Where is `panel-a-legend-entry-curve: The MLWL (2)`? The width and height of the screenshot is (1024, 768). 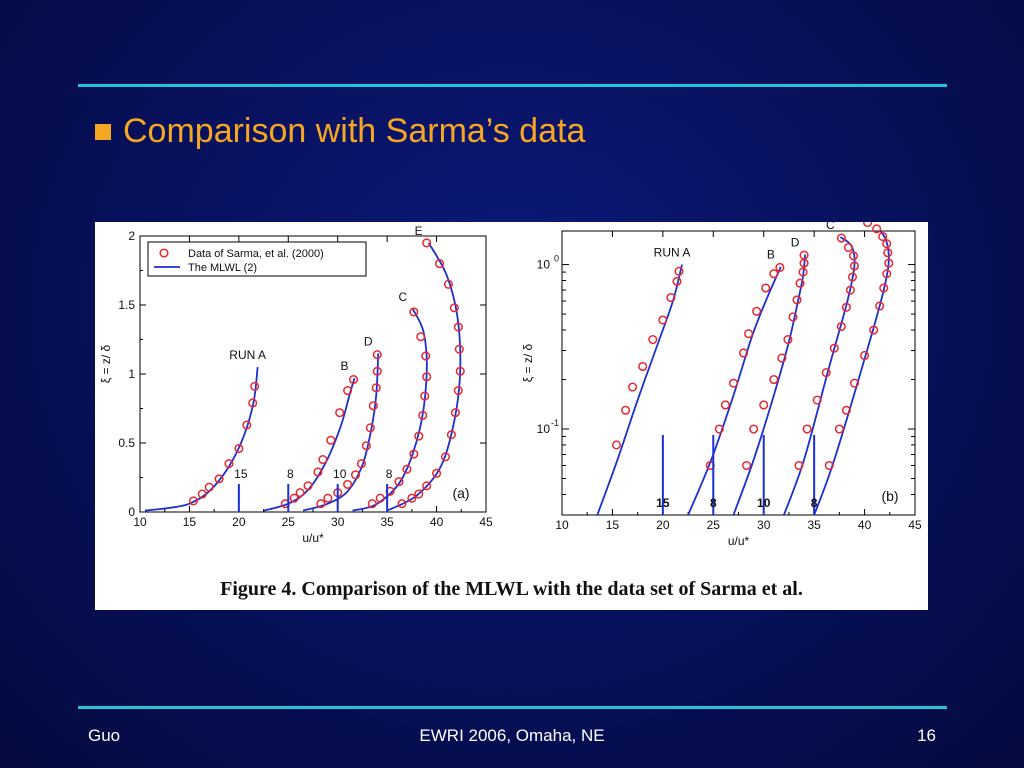 panel-a-legend-entry-curve: The MLWL (2) is located at coordinates (222, 268).